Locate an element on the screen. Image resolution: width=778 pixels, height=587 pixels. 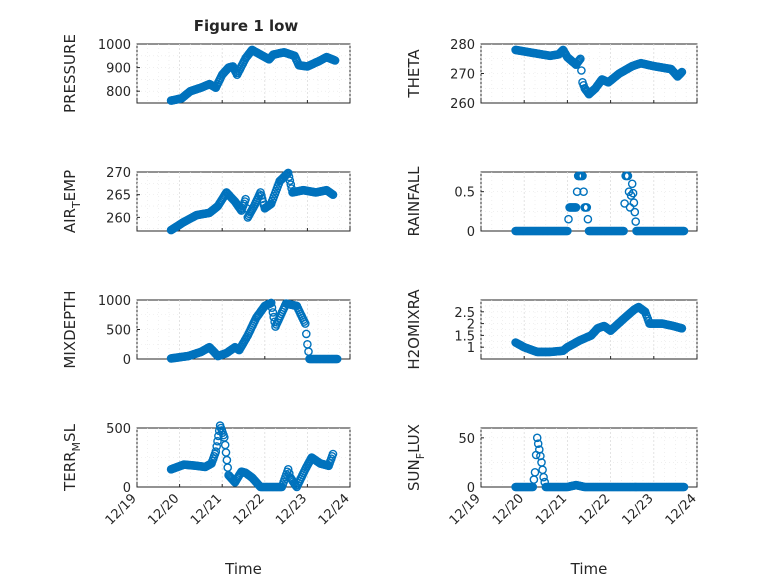
y-axis-label-air-temp: AIRTEMP is located at coordinates (72, 201).